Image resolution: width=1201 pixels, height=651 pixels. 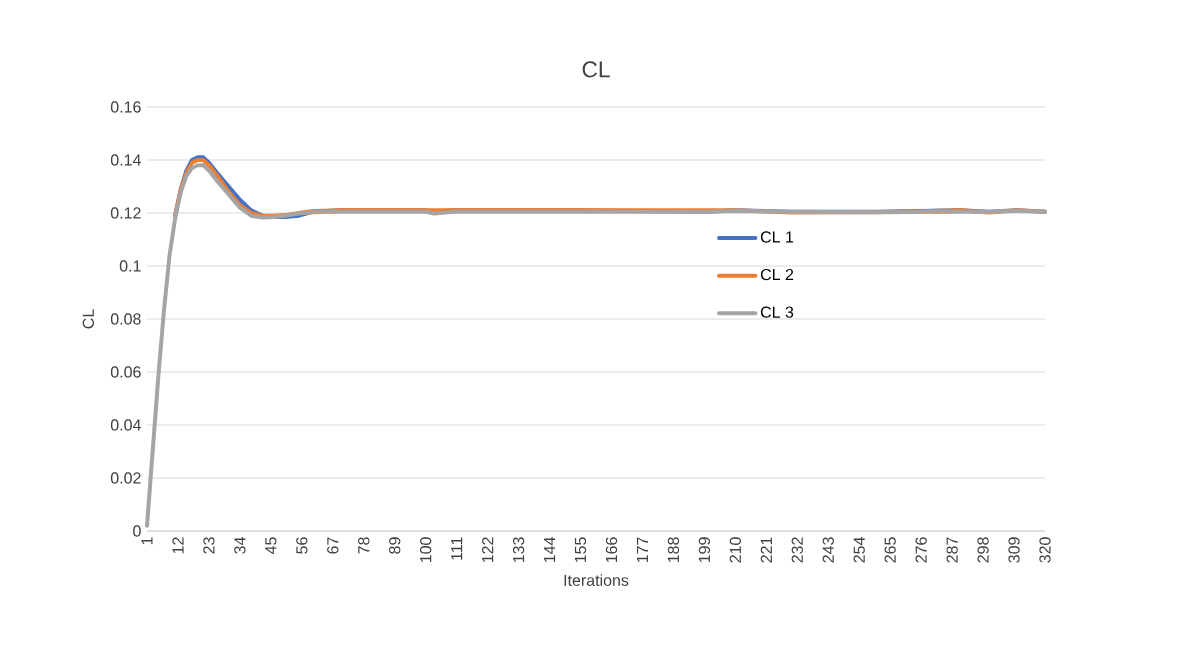 What do you see at coordinates (125, 319) in the screenshot?
I see `y-tick-label: 0.08` at bounding box center [125, 319].